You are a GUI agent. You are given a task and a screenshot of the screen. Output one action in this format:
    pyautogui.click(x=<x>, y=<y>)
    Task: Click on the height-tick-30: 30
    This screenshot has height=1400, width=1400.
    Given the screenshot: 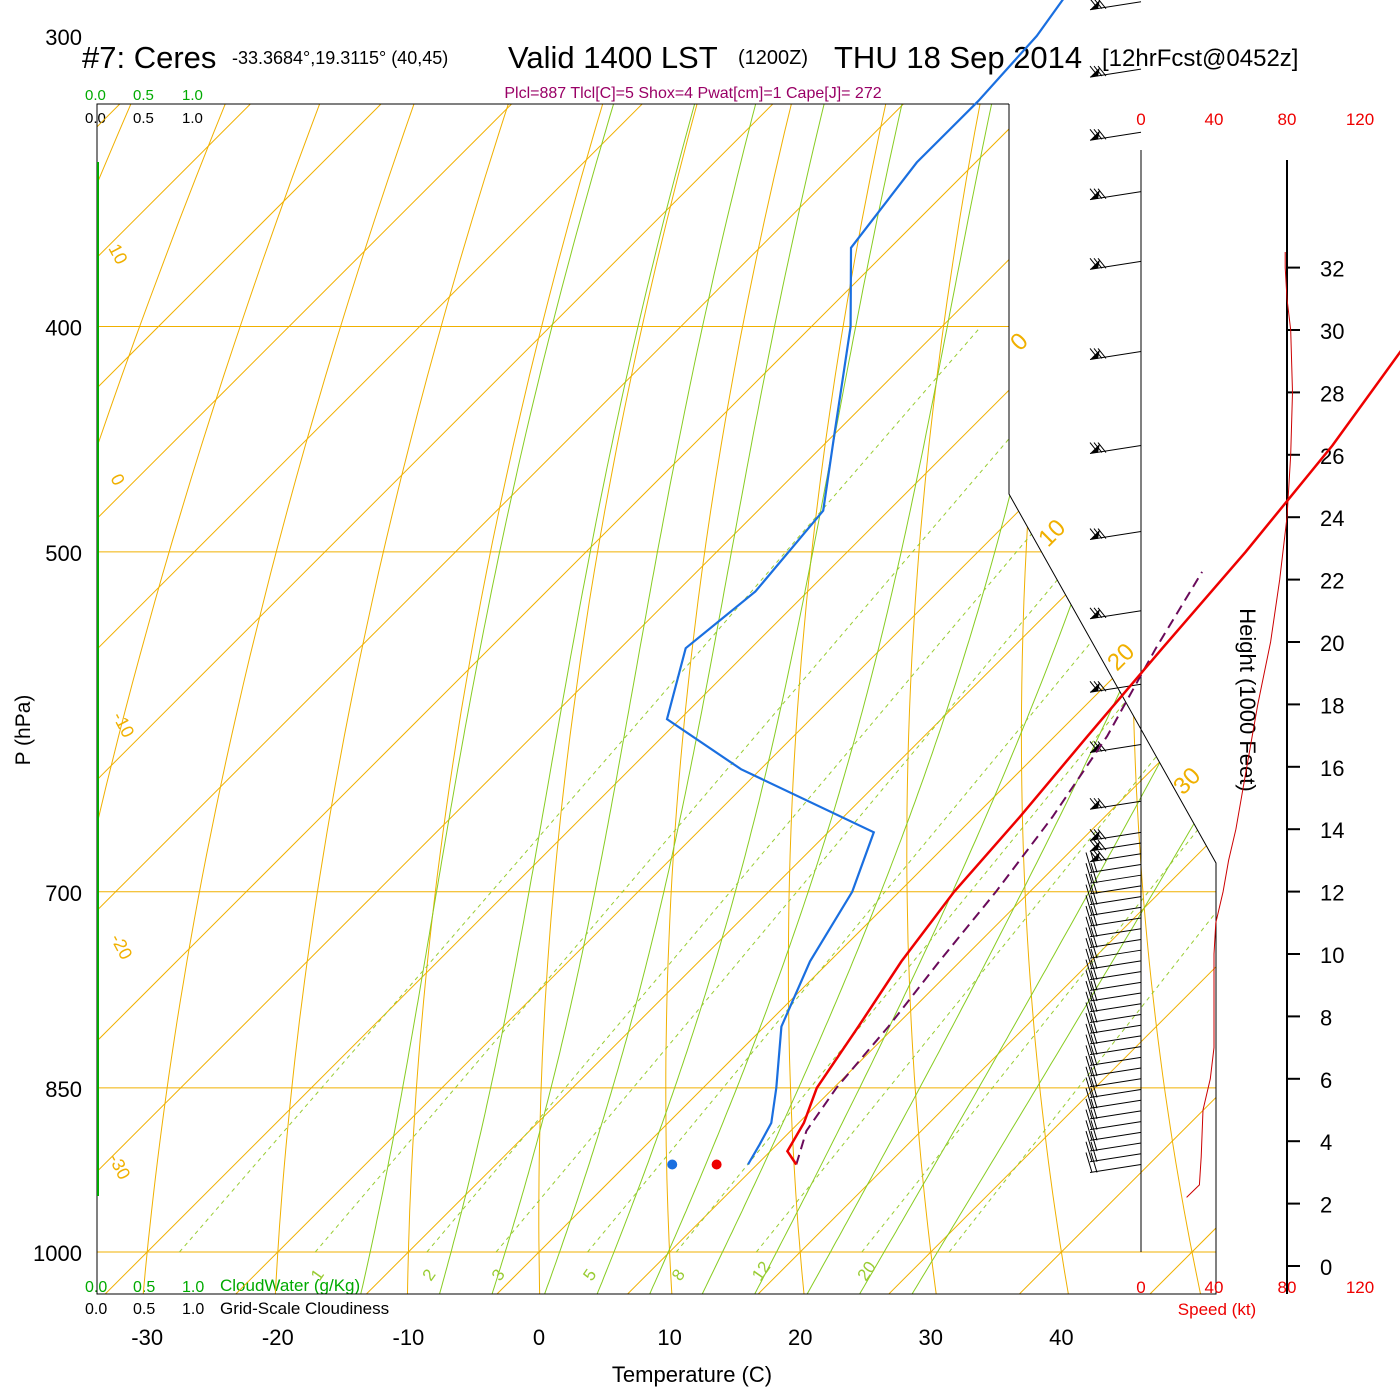 What is the action you would take?
    pyautogui.click(x=1332, y=331)
    